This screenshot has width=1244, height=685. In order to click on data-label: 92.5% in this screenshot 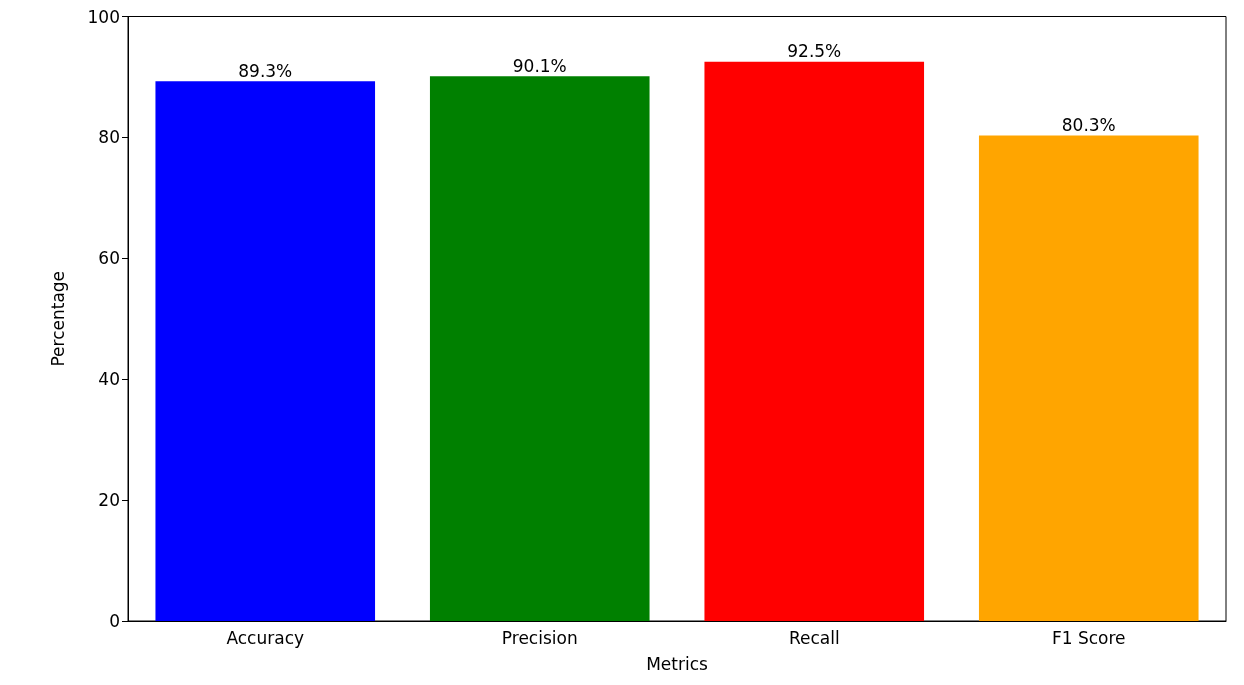, I will do `click(814, 51)`.